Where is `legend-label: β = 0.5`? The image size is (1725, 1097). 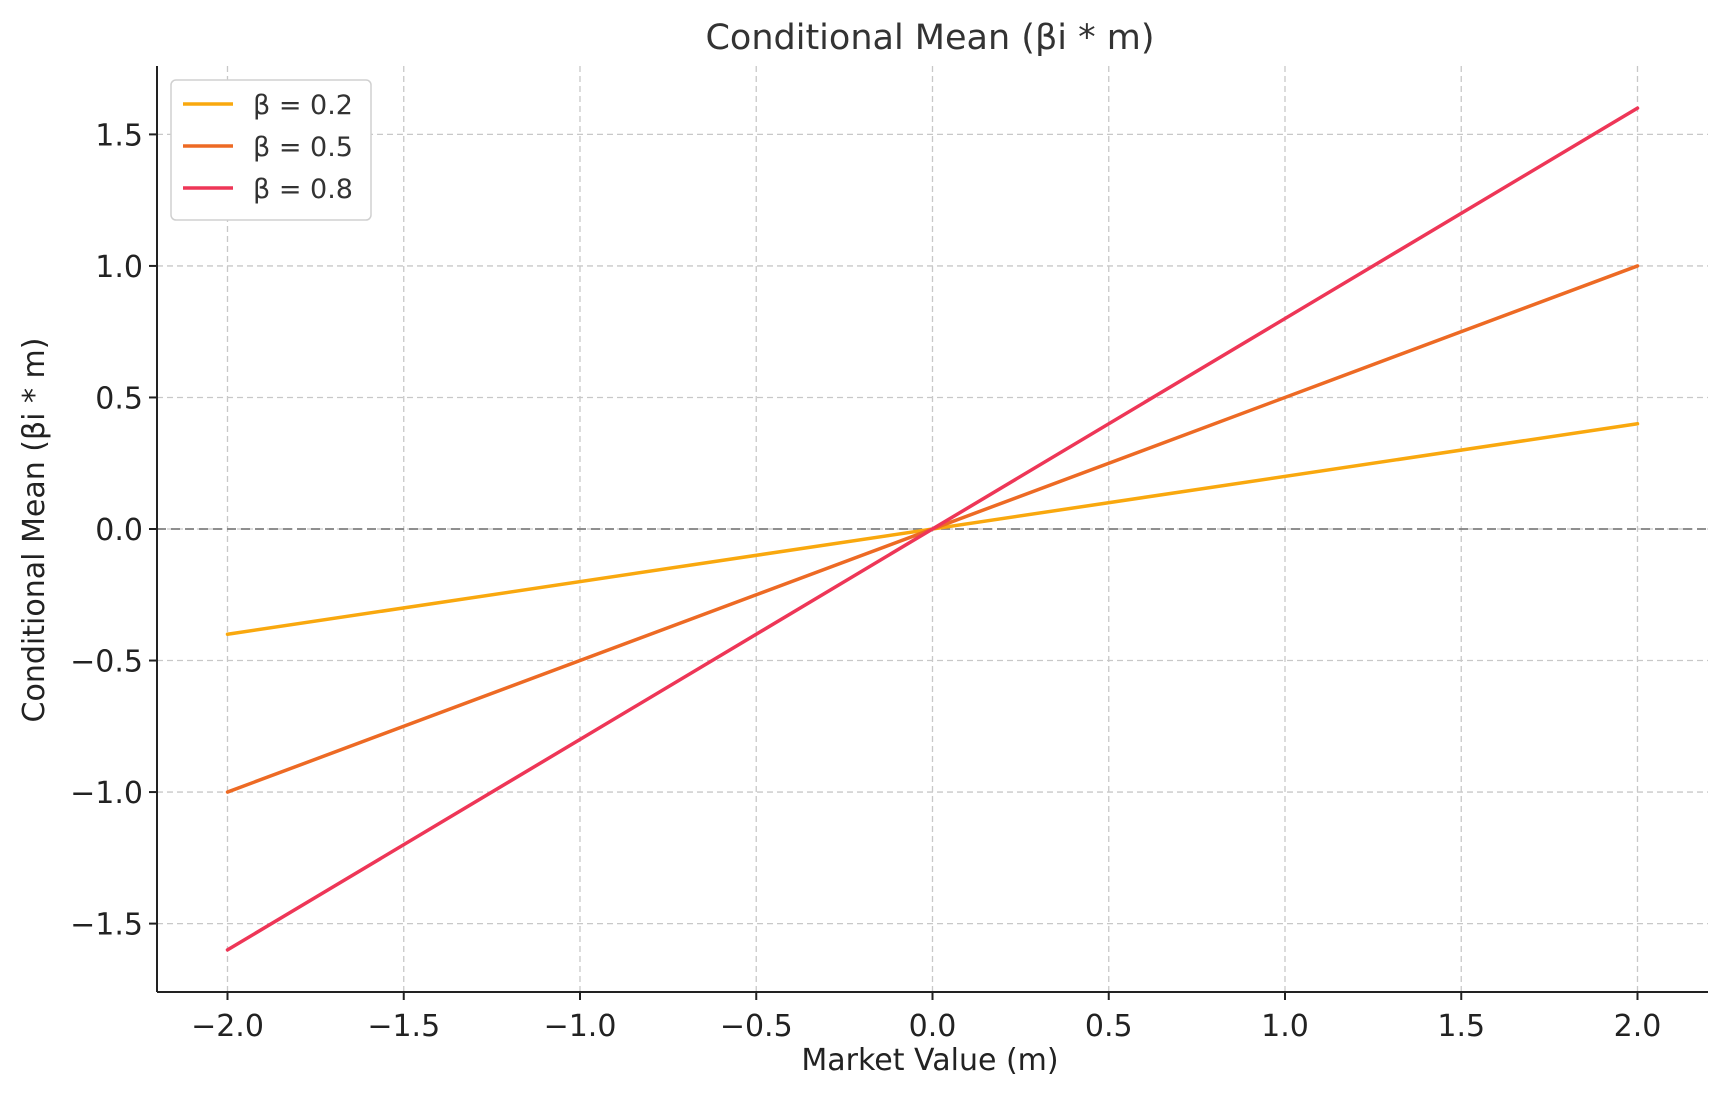 legend-label: β = 0.5 is located at coordinates (303, 147).